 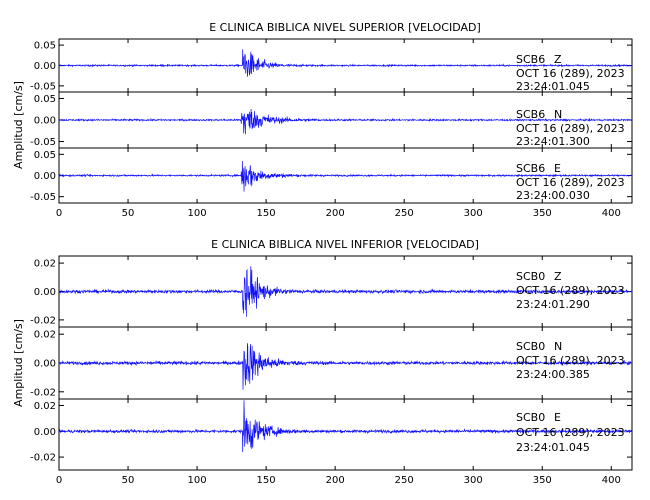 I want to click on trace-time-label: 23:24:00.385, so click(x=553, y=374).